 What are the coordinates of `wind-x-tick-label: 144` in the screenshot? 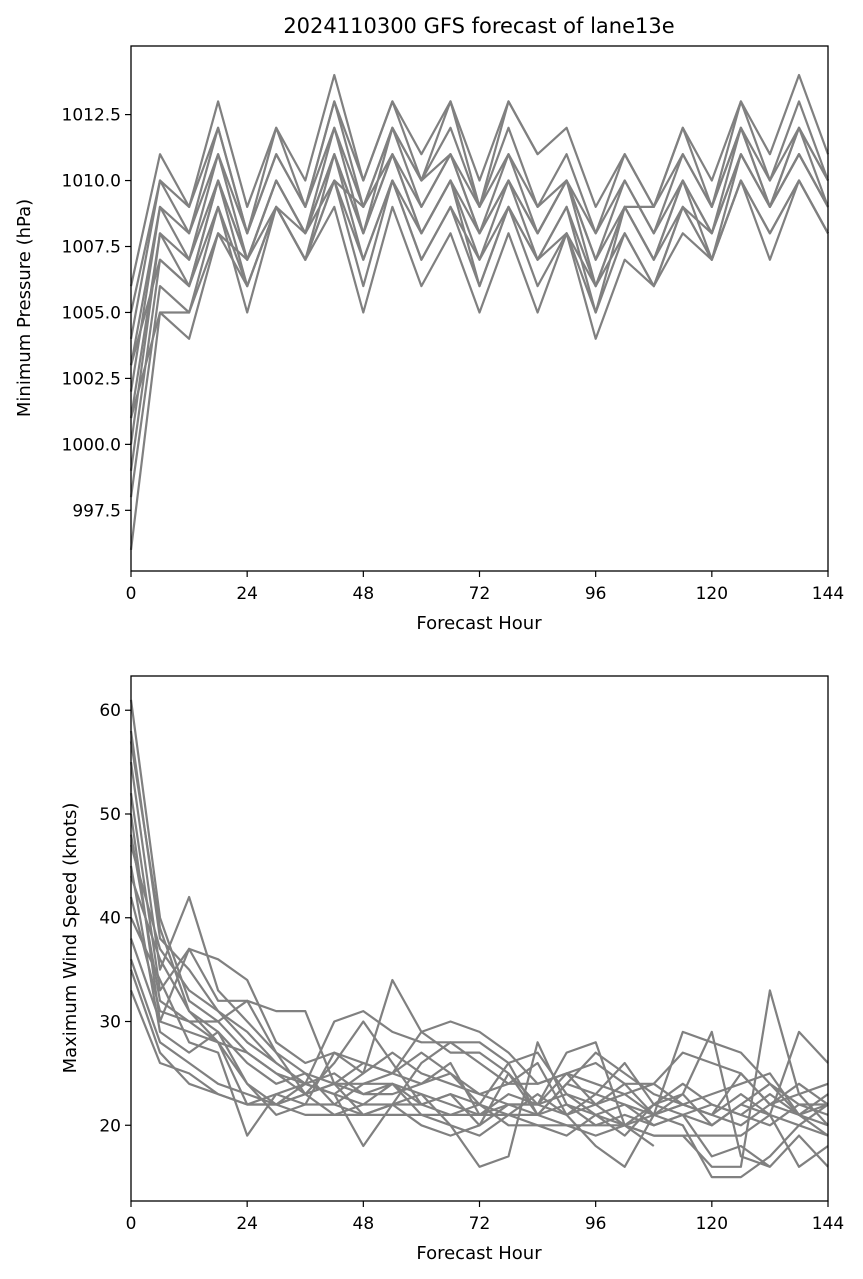 It's located at (828, 1224).